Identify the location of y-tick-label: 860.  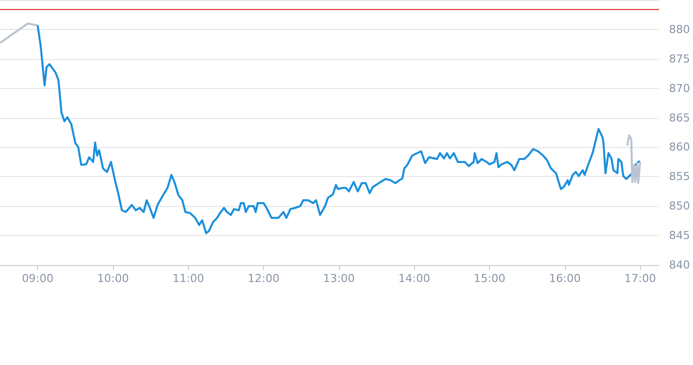
(679, 147).